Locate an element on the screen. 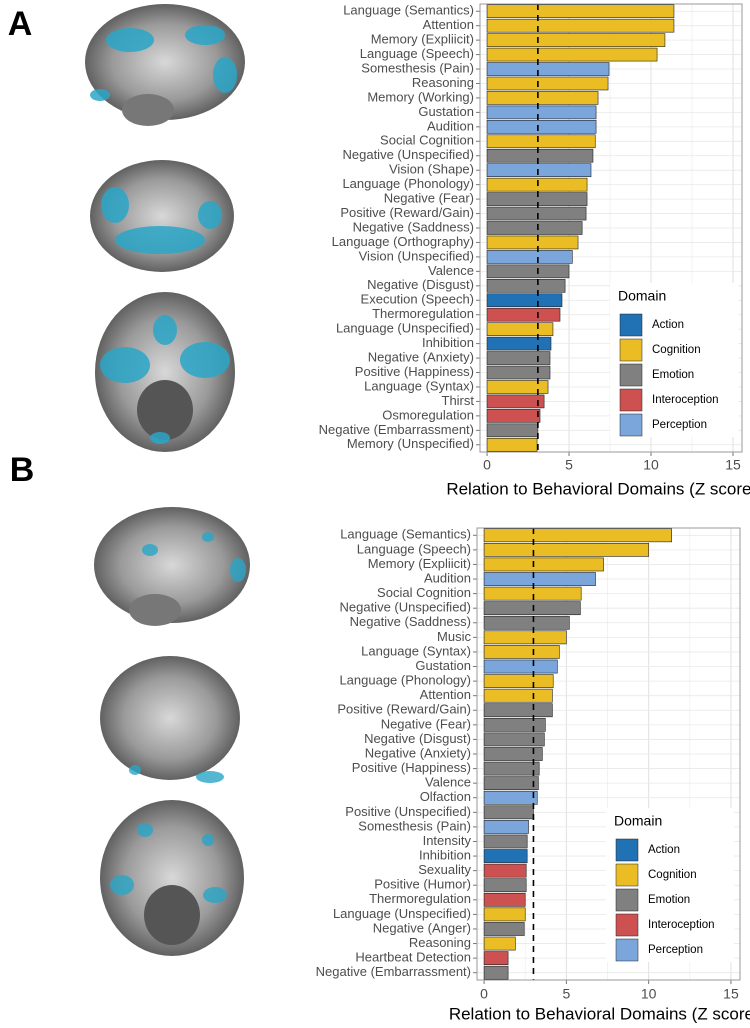 This screenshot has height=1028, width=750. x-tick-label: 5 is located at coordinates (569, 465).